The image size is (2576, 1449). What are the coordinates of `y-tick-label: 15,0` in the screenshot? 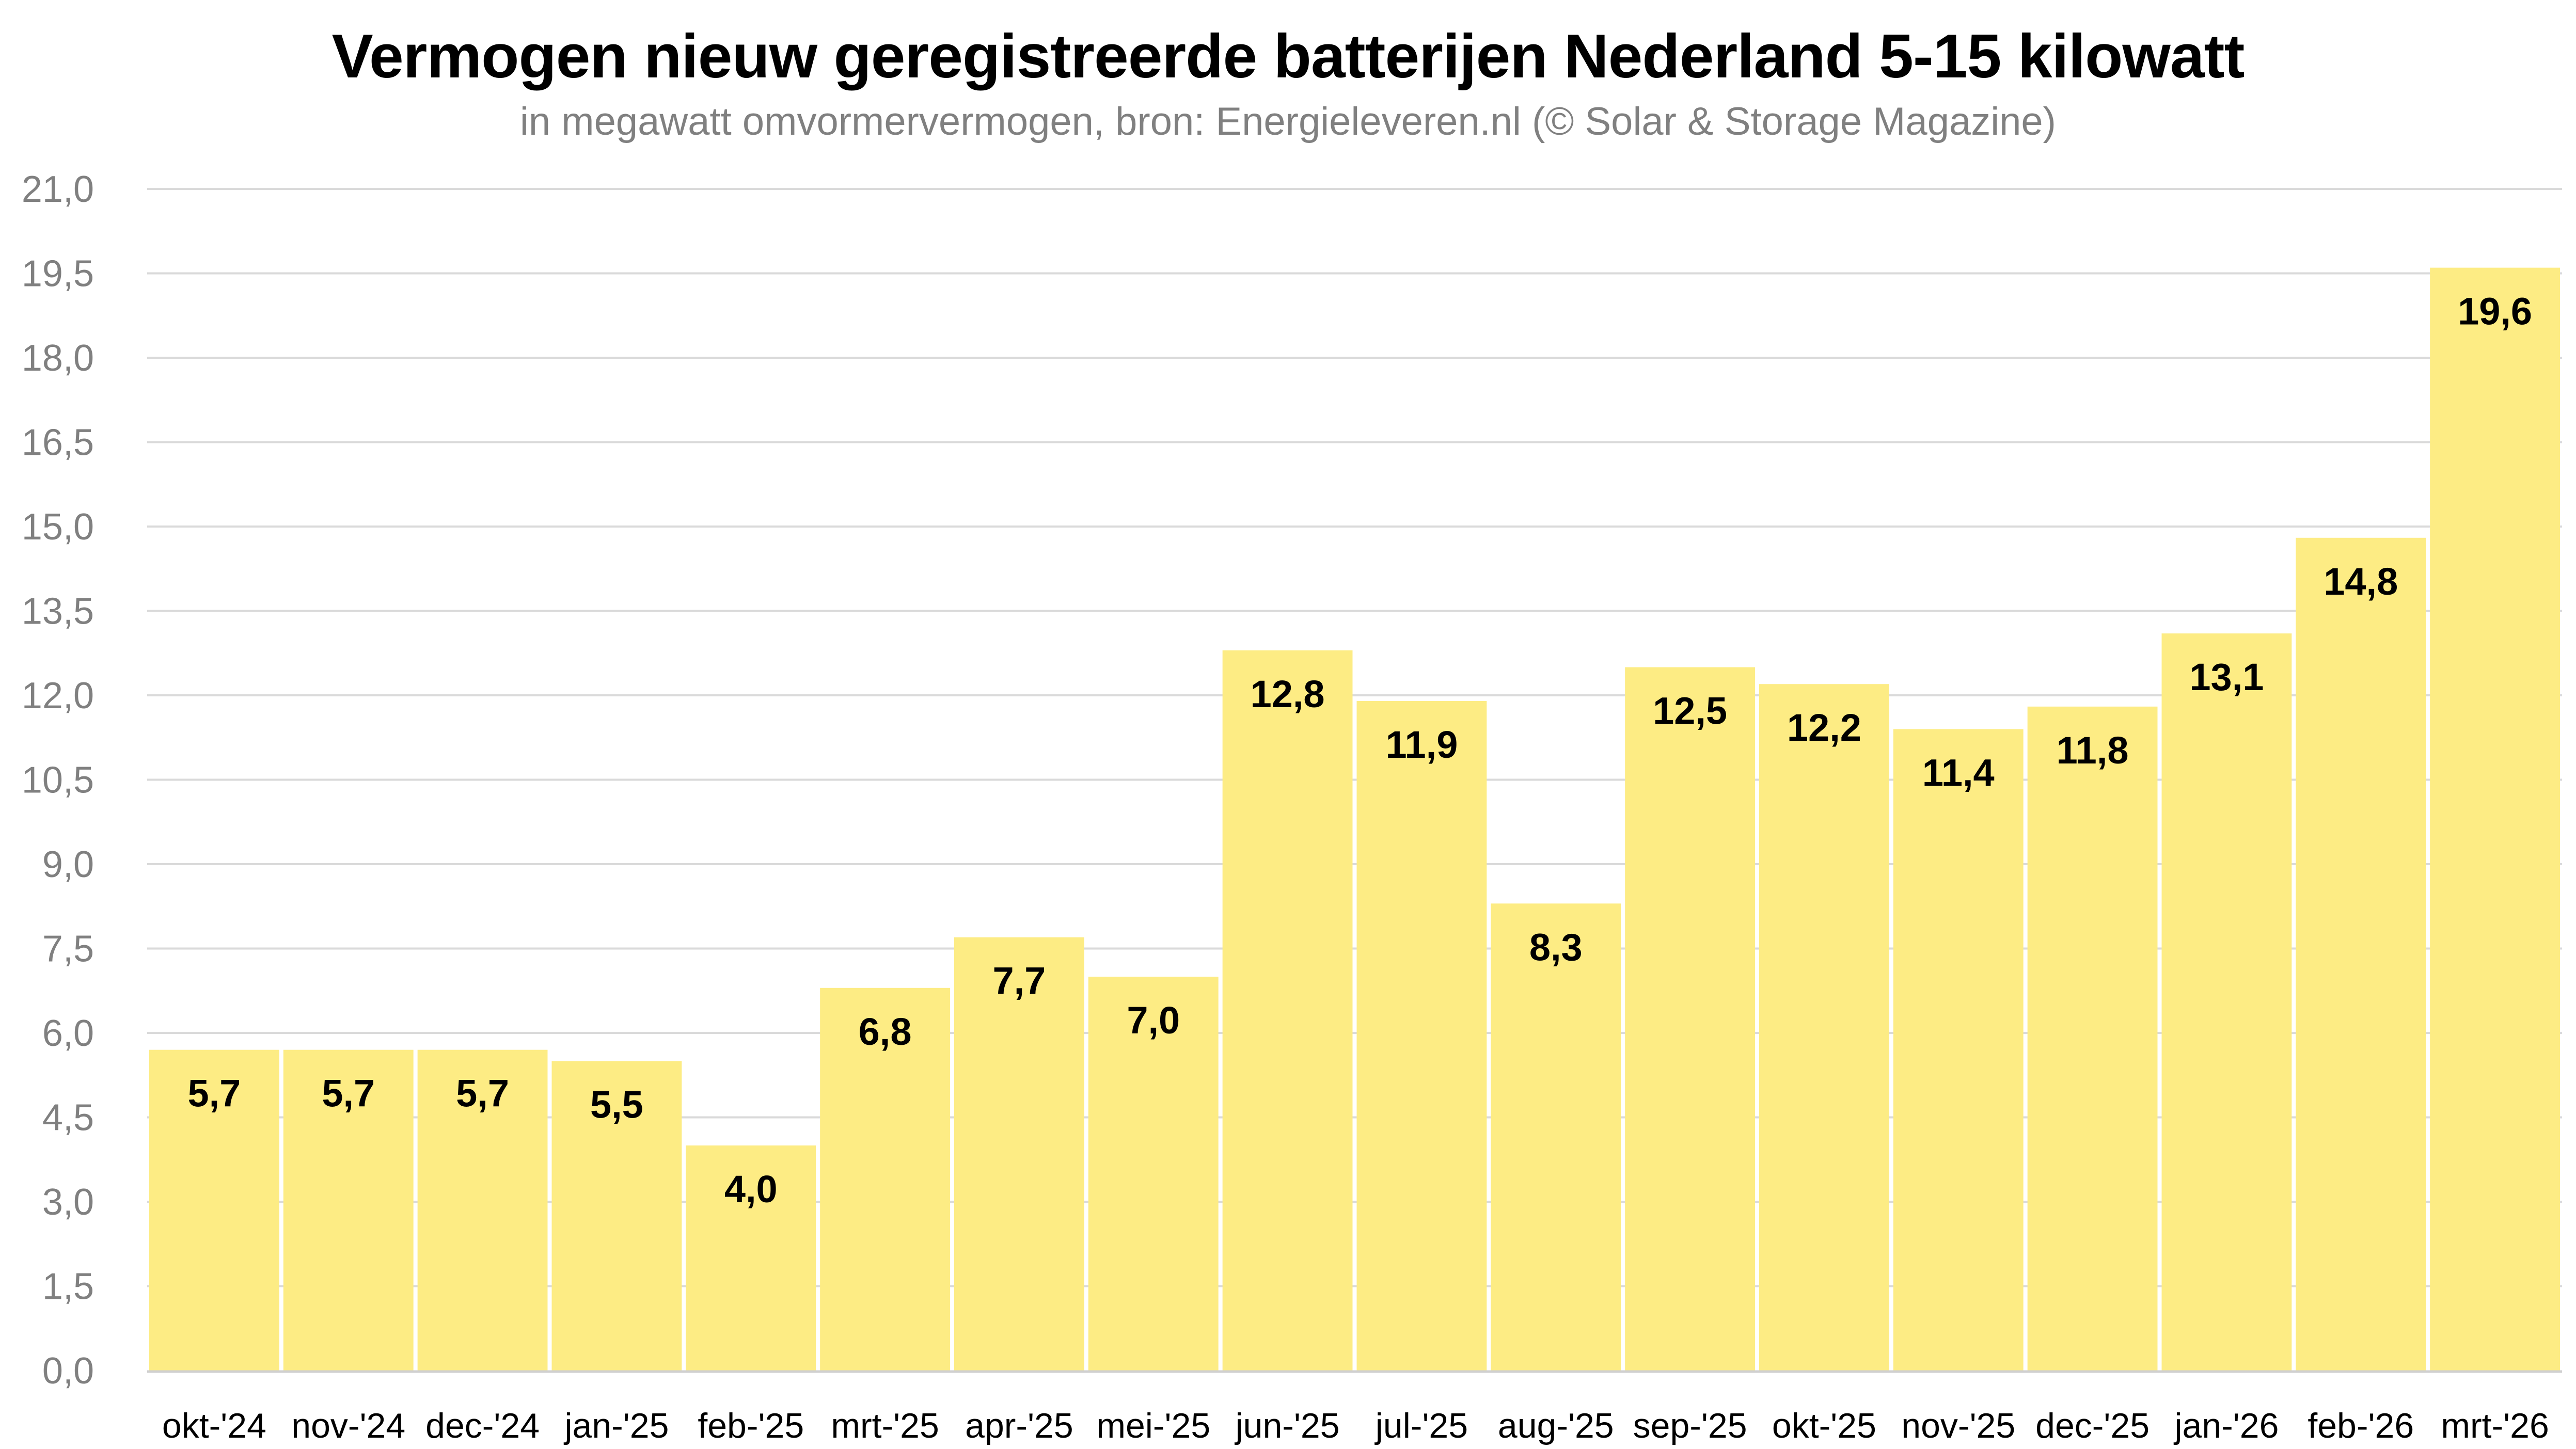 It's located at (58, 527).